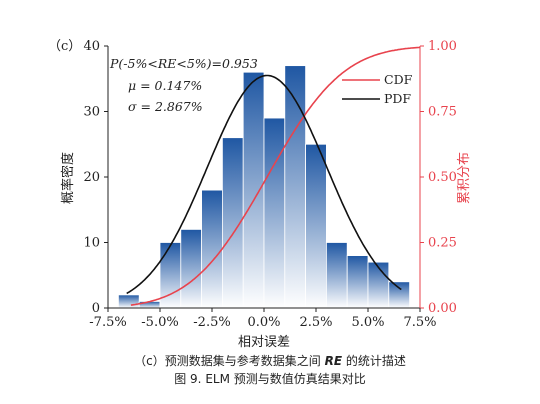 Image resolution: width=540 pixels, height=404 pixels. Describe the element at coordinates (91, 46) in the screenshot. I see `y-tick-label-4: 40` at that location.